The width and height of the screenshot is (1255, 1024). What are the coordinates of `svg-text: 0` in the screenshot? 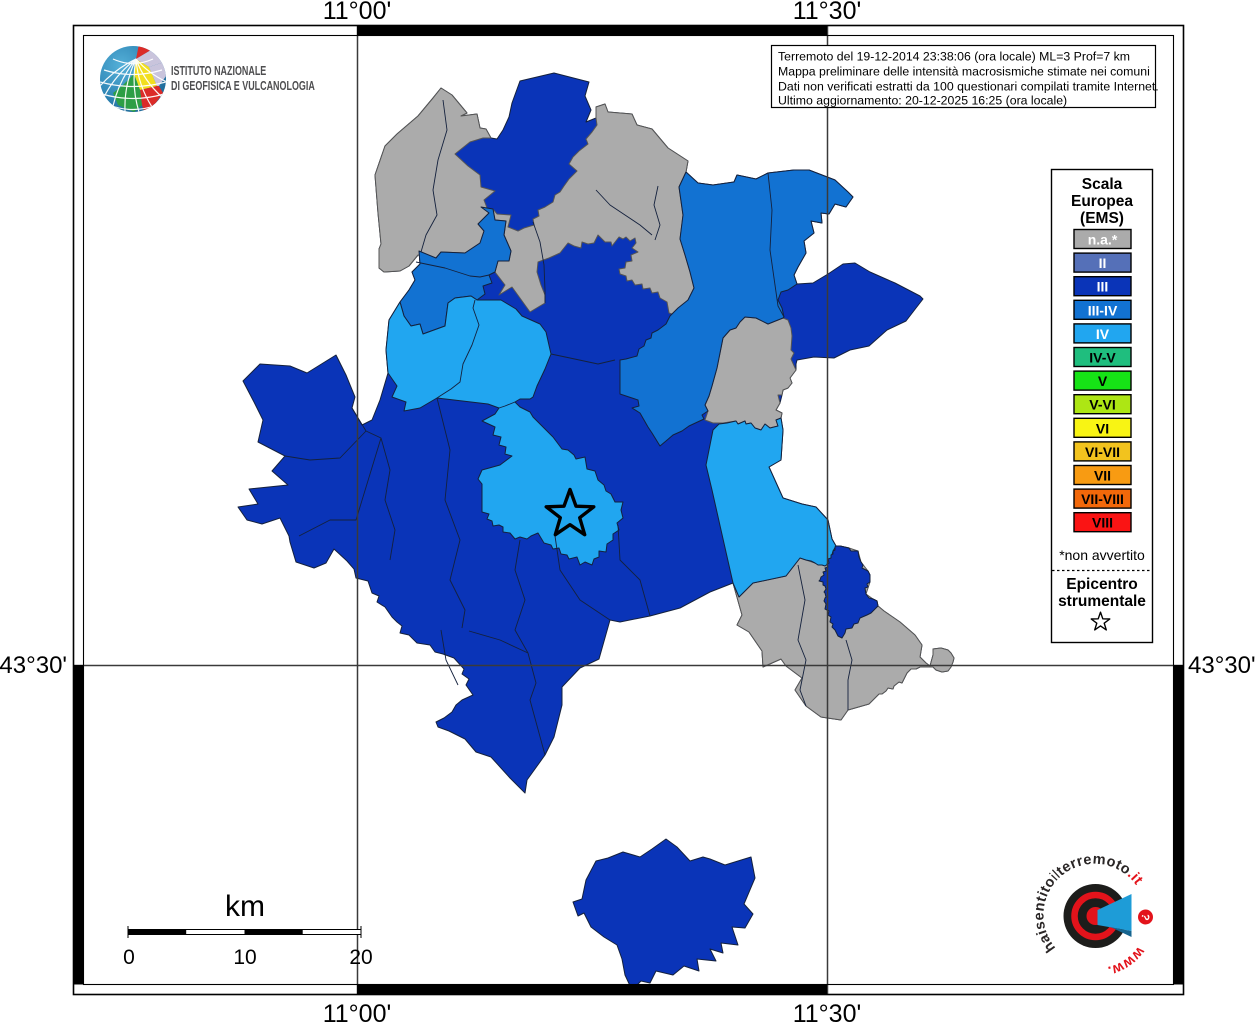 It's located at (129, 957).